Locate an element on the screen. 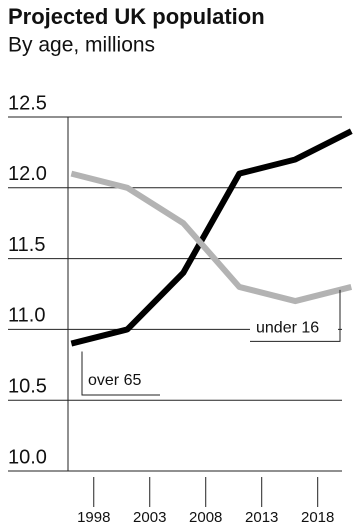 The image size is (364, 529). series-label: under 16 is located at coordinates (287, 328).